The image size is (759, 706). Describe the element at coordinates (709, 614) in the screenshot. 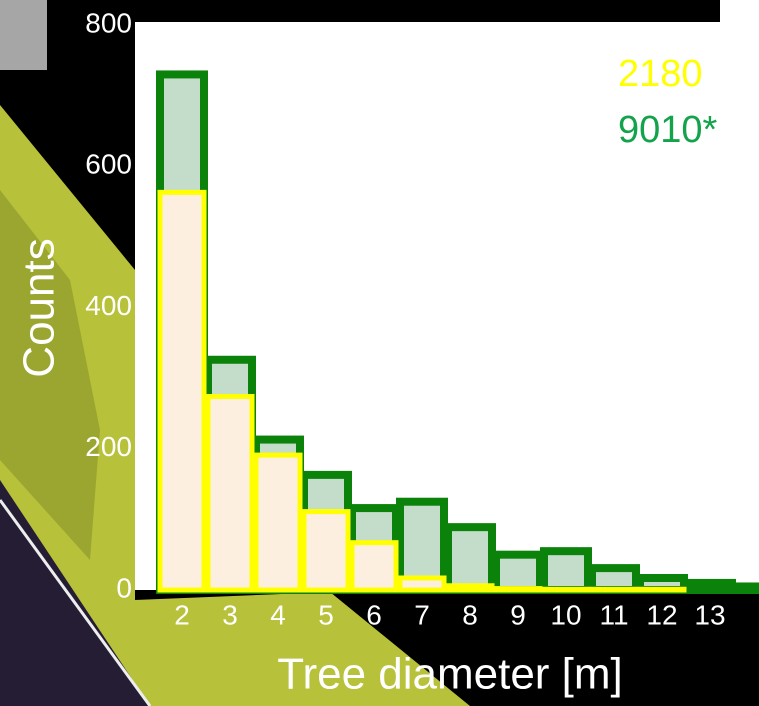

I see `x-tick-label: 13` at that location.